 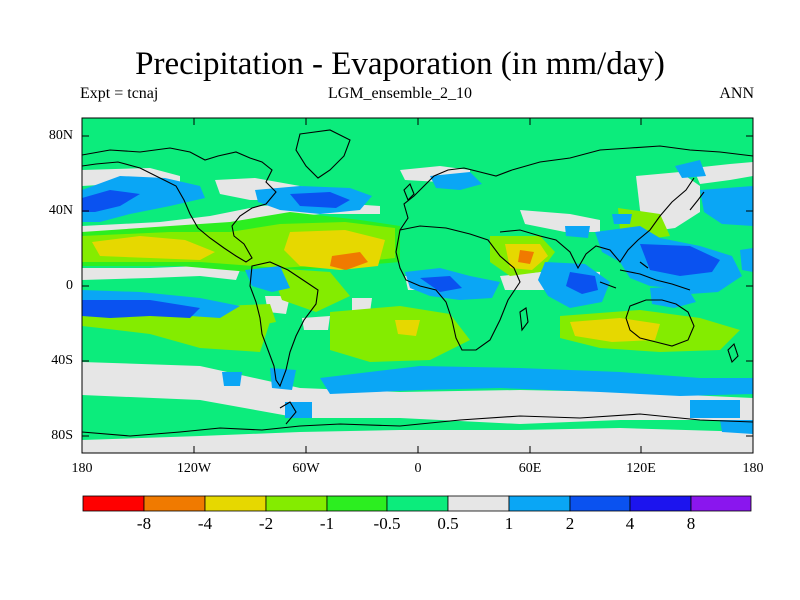 What do you see at coordinates (753, 468) in the screenshot?
I see `lon-label-180e: 180` at bounding box center [753, 468].